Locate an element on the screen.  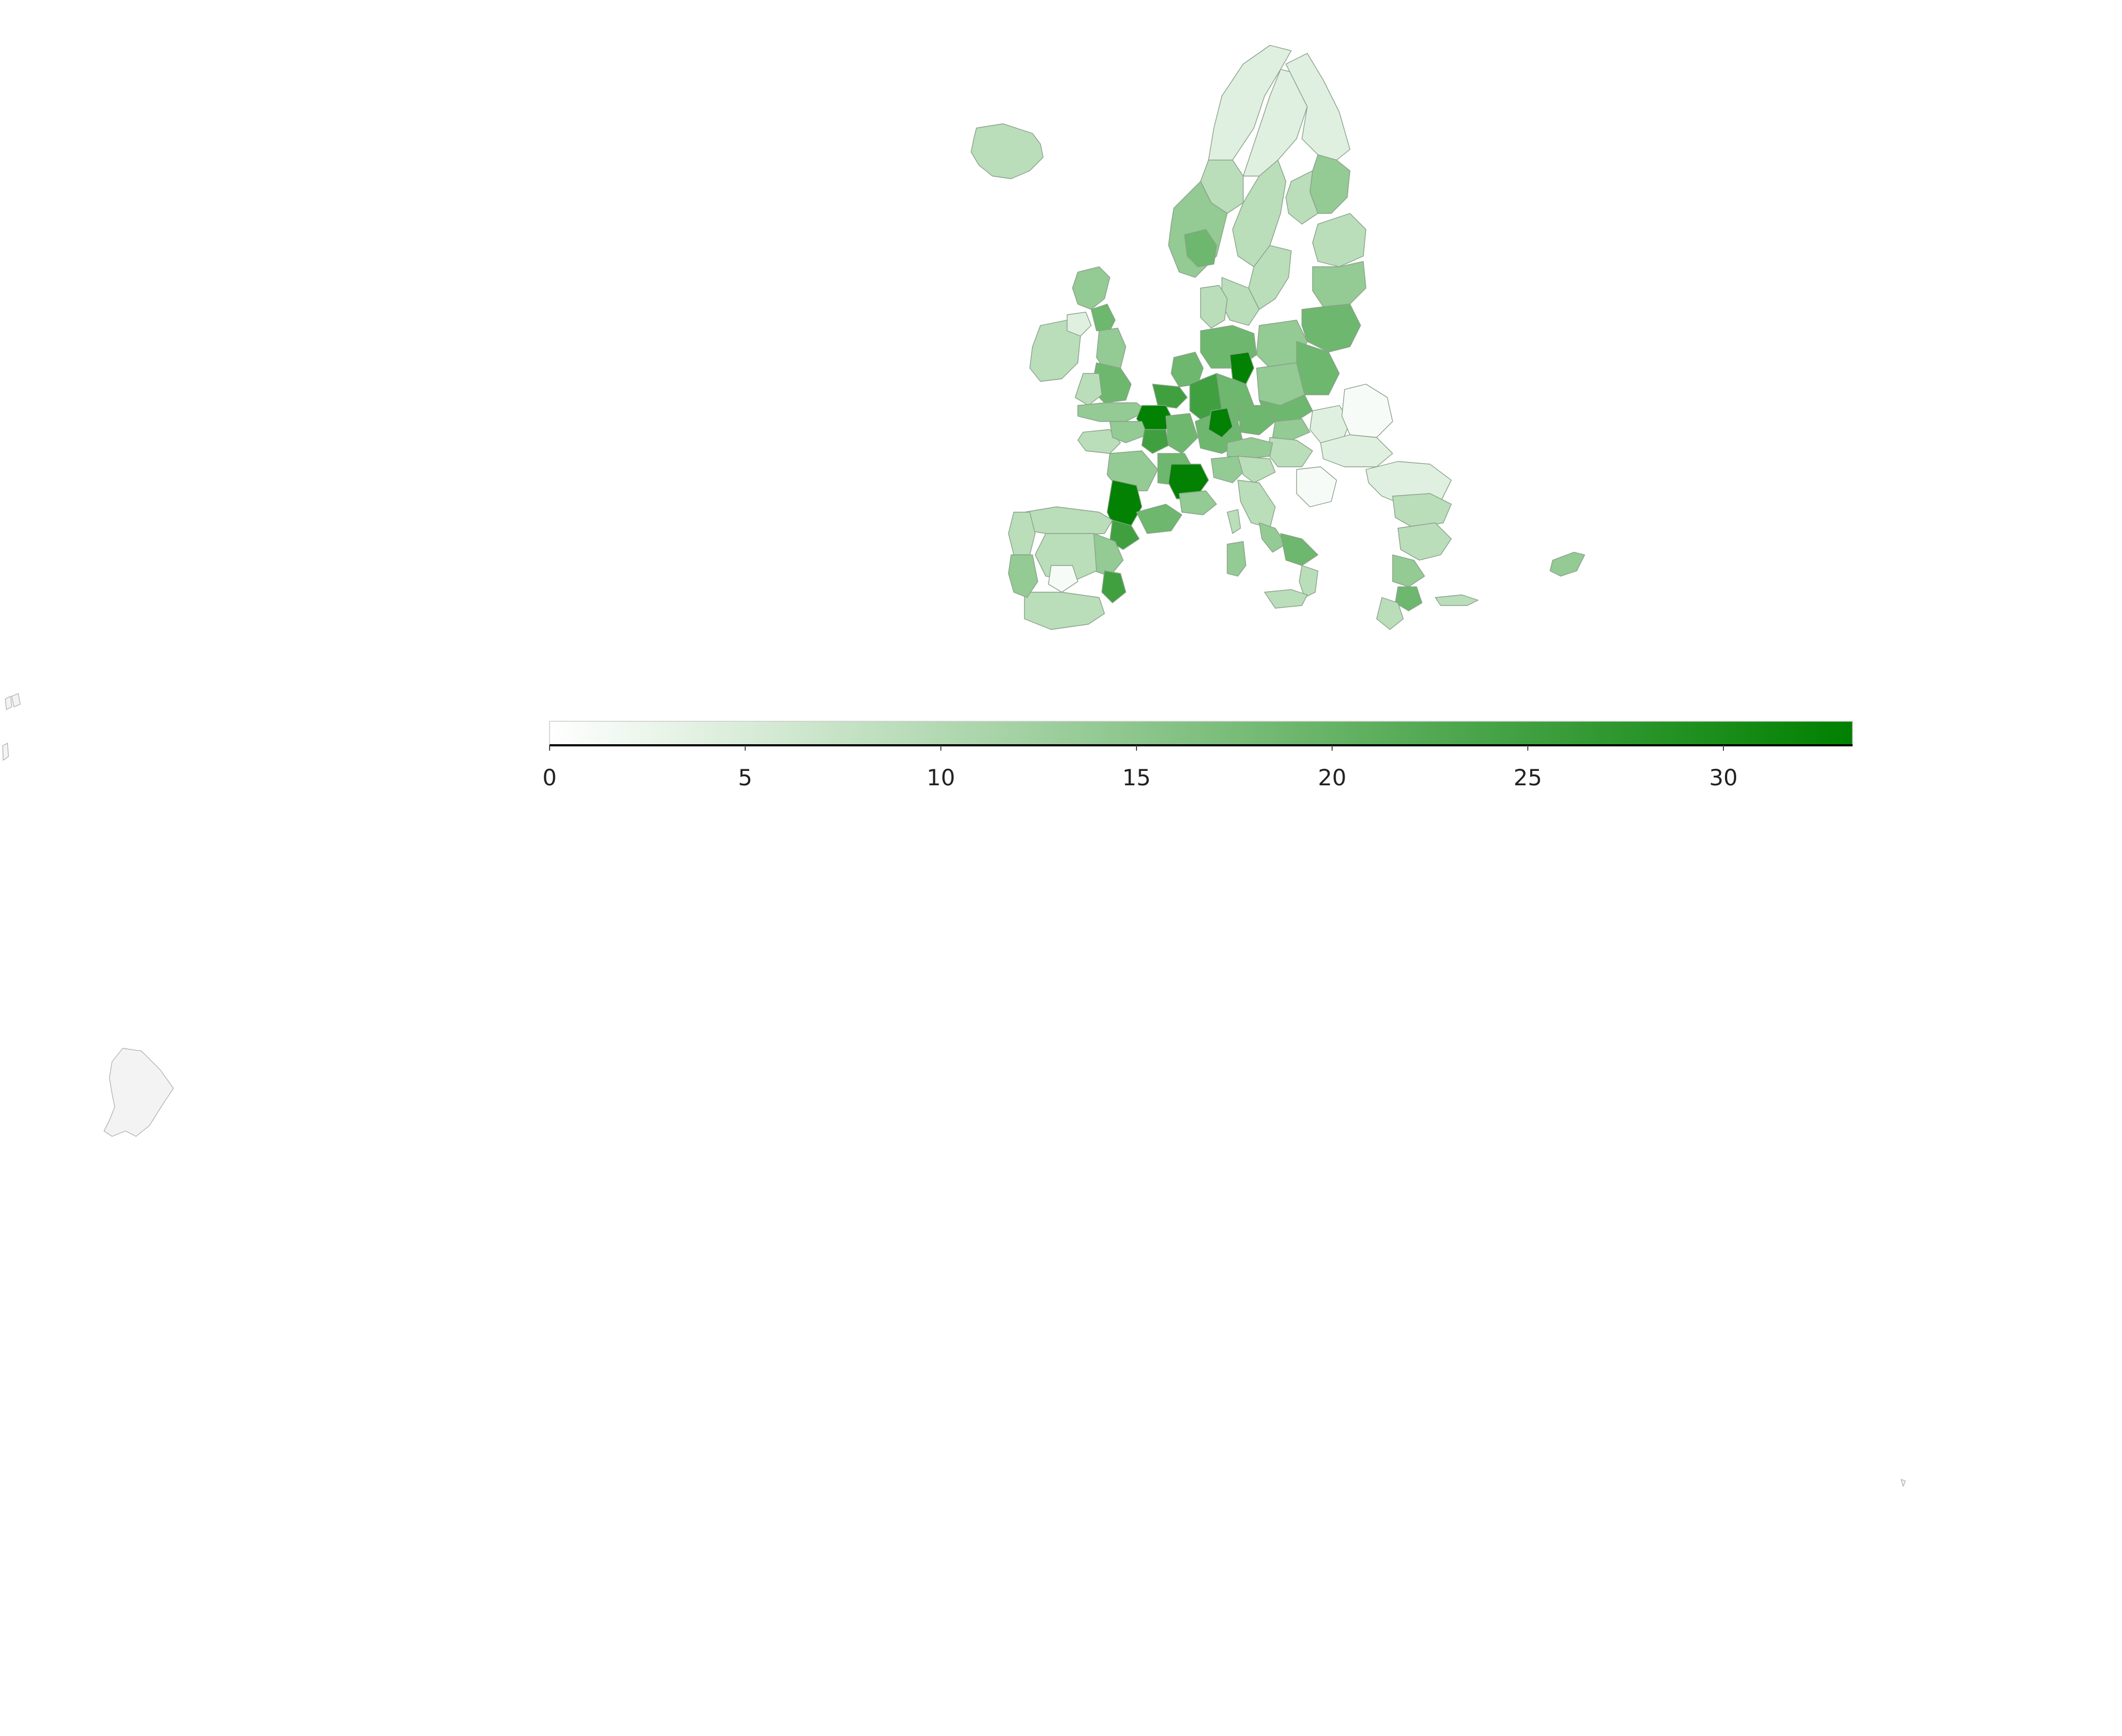
region-denmark is located at coordinates (1214, 307).